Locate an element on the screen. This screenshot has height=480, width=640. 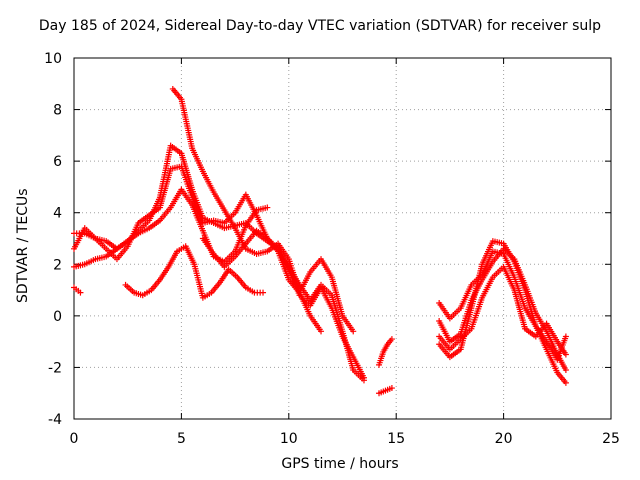
series-track4 is located at coordinates (247, 210).